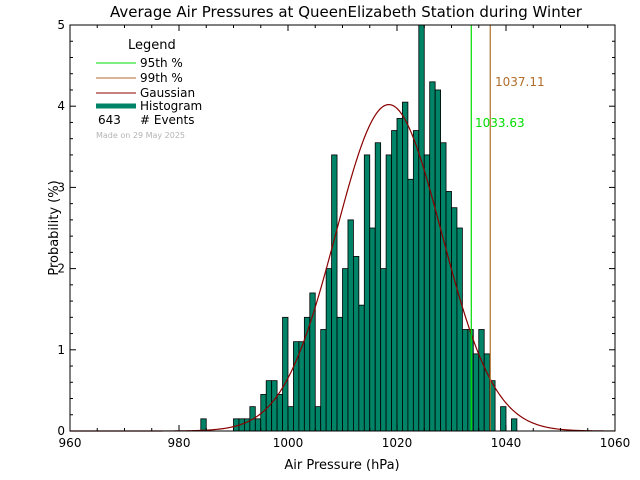 This screenshot has width=640, height=480. What do you see at coordinates (61, 25) in the screenshot?
I see `y-tick-label: 5` at bounding box center [61, 25].